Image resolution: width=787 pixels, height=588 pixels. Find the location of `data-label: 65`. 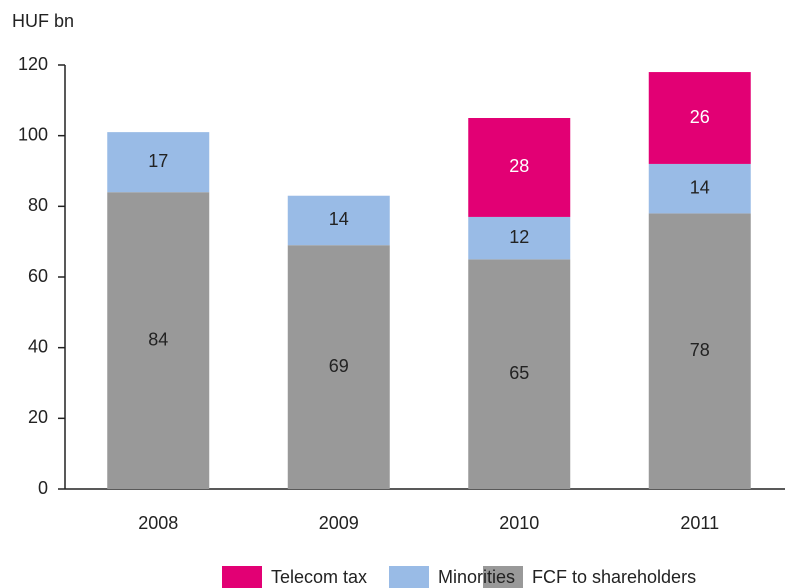

data-label: 65 is located at coordinates (519, 373).